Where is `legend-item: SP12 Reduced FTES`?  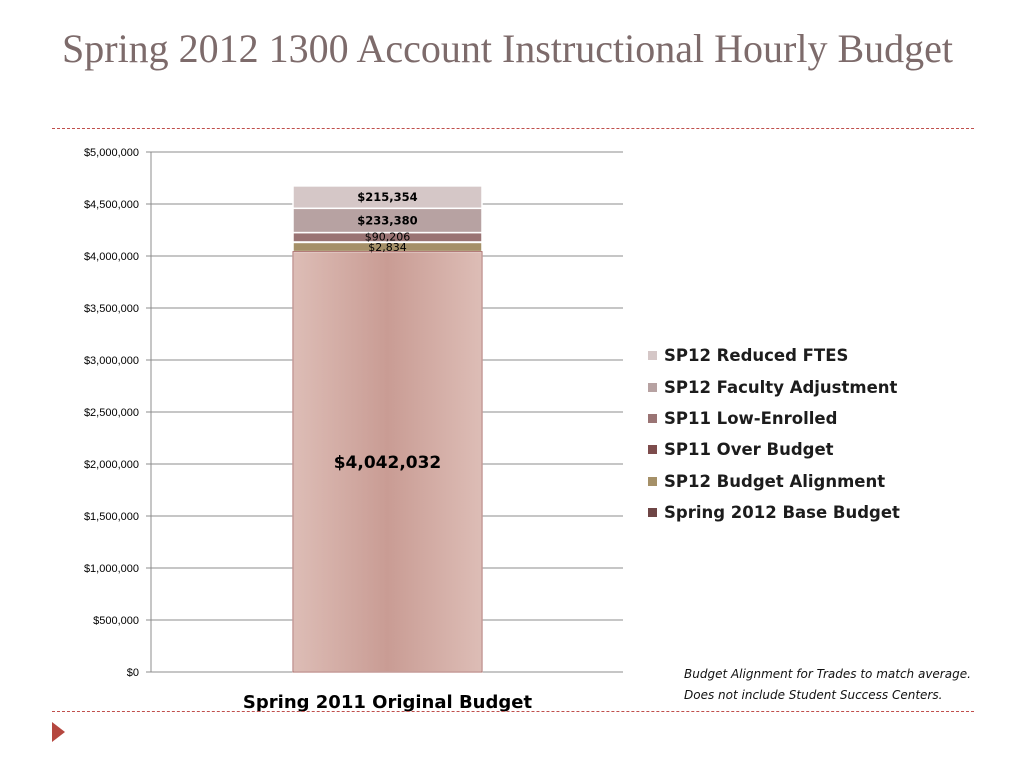 legend-item: SP12 Reduced FTES is located at coordinates (774, 355).